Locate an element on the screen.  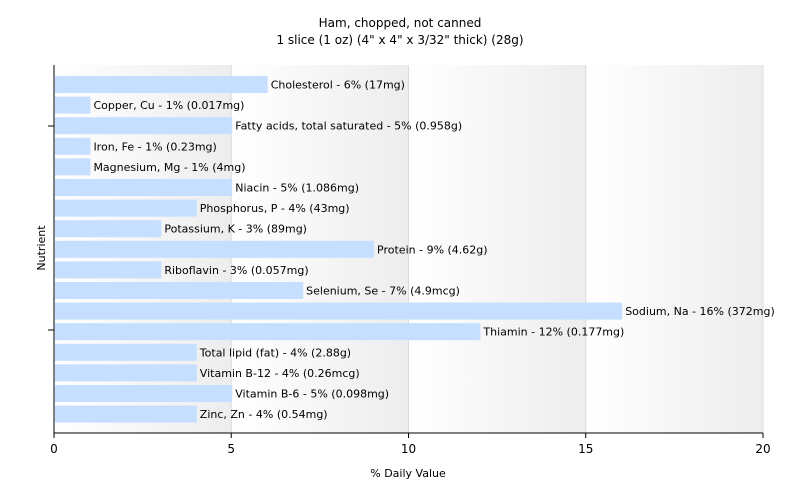
bar-label: Total lipid (fat) - 4% (2.88g) is located at coordinates (275, 352).